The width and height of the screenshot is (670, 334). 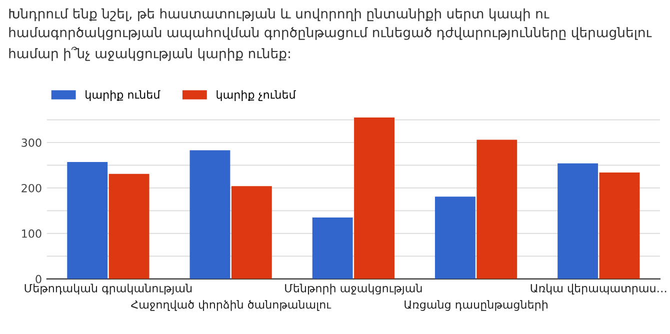 What do you see at coordinates (32, 233) in the screenshot?
I see `y-tick-label: 100` at bounding box center [32, 233].